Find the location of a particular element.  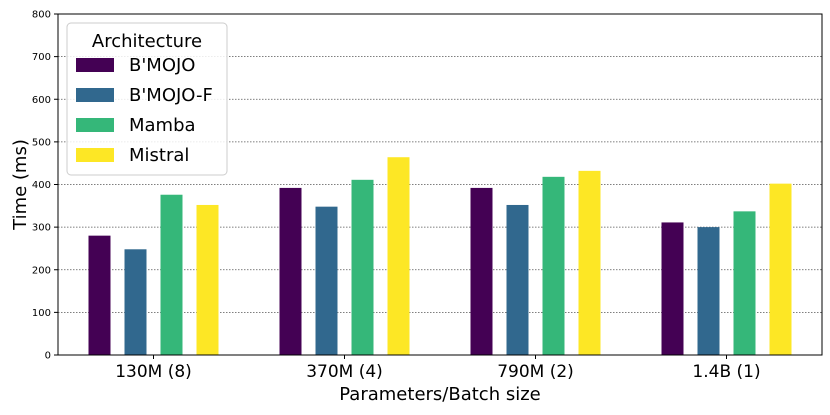

y-tick-label: 400 is located at coordinates (41, 185).